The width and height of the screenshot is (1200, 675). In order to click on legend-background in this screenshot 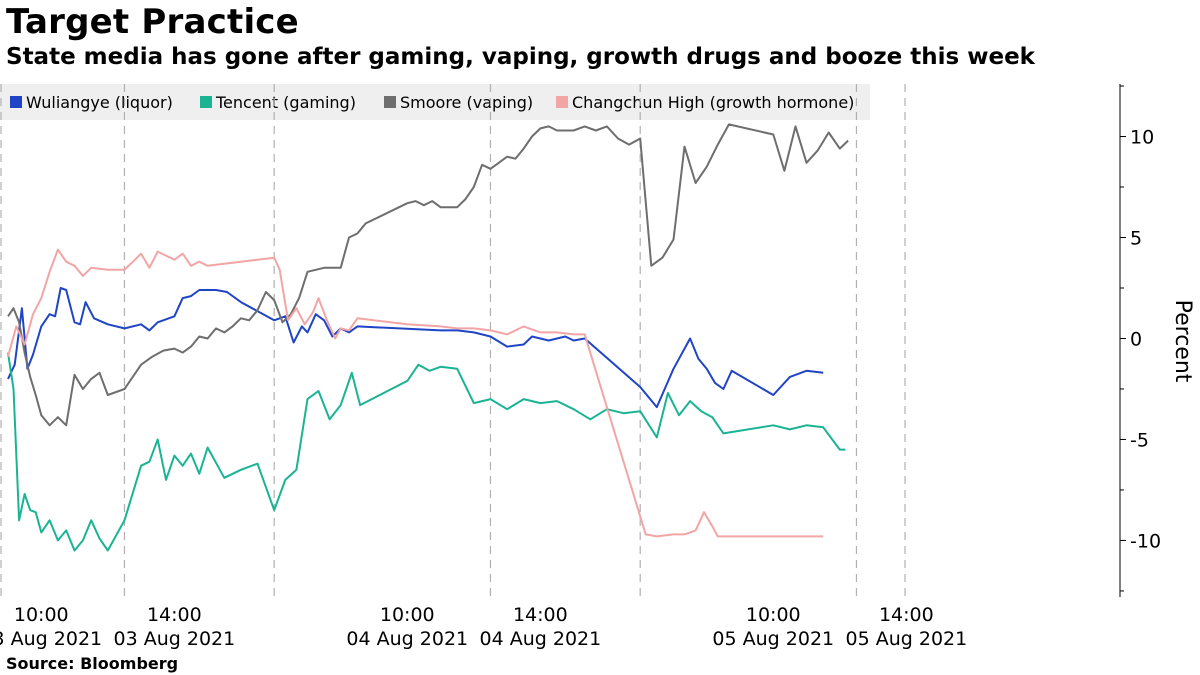, I will do `click(435, 102)`.